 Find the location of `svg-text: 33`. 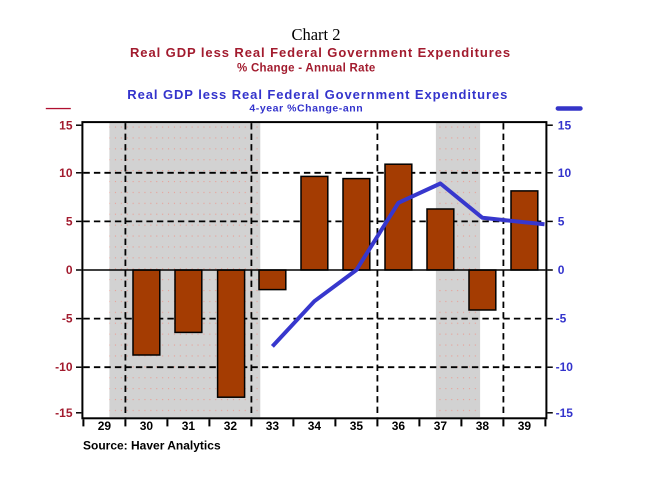

svg-text: 33 is located at coordinates (273, 426).